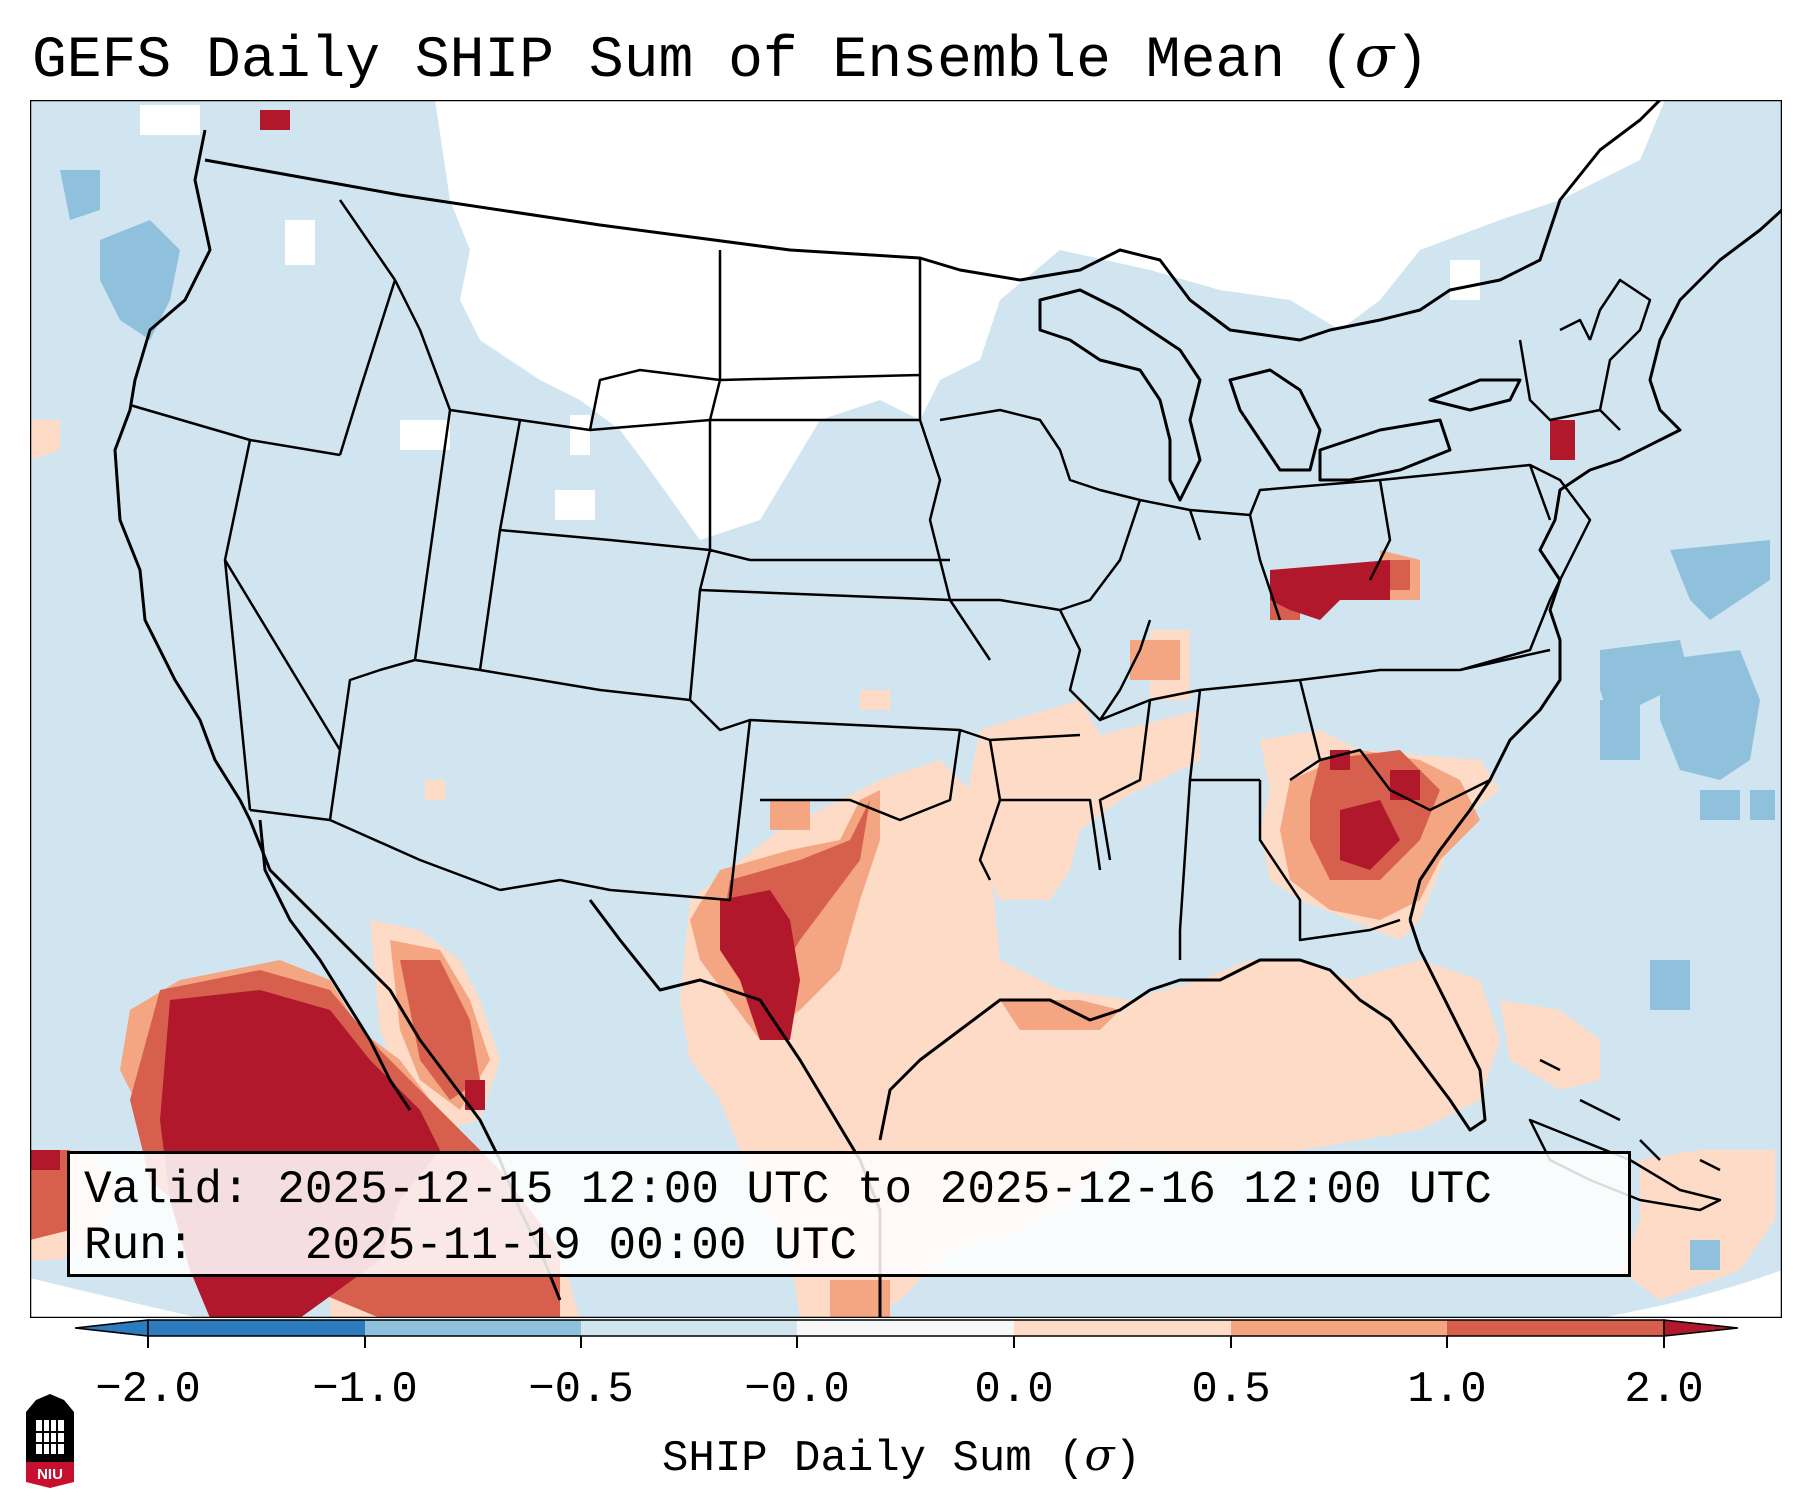 Image resolution: width=1803 pixels, height=1506 pixels. What do you see at coordinates (1182, 1030) in the screenshot?
I see `gulf-coast` at bounding box center [1182, 1030].